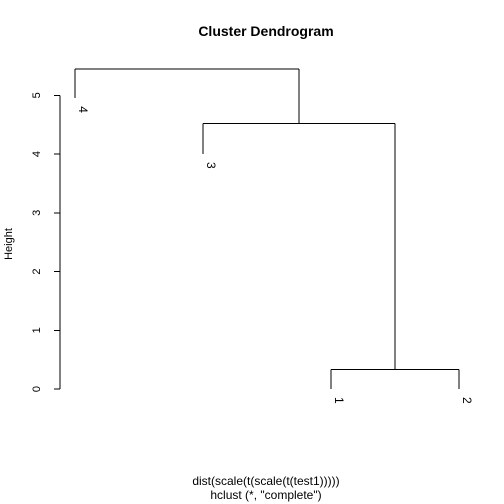 This screenshot has height=504, width=504. I want to click on y-tick-label: 0, so click(37, 389).